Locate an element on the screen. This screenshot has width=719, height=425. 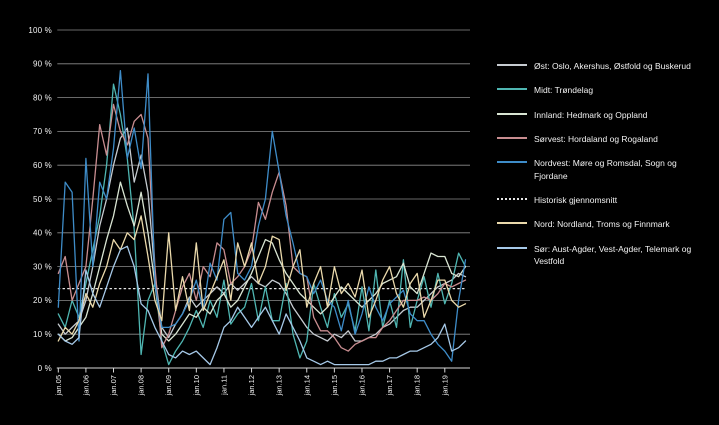
x-axis-tick-label: jan.13 is located at coordinates (279, 385).